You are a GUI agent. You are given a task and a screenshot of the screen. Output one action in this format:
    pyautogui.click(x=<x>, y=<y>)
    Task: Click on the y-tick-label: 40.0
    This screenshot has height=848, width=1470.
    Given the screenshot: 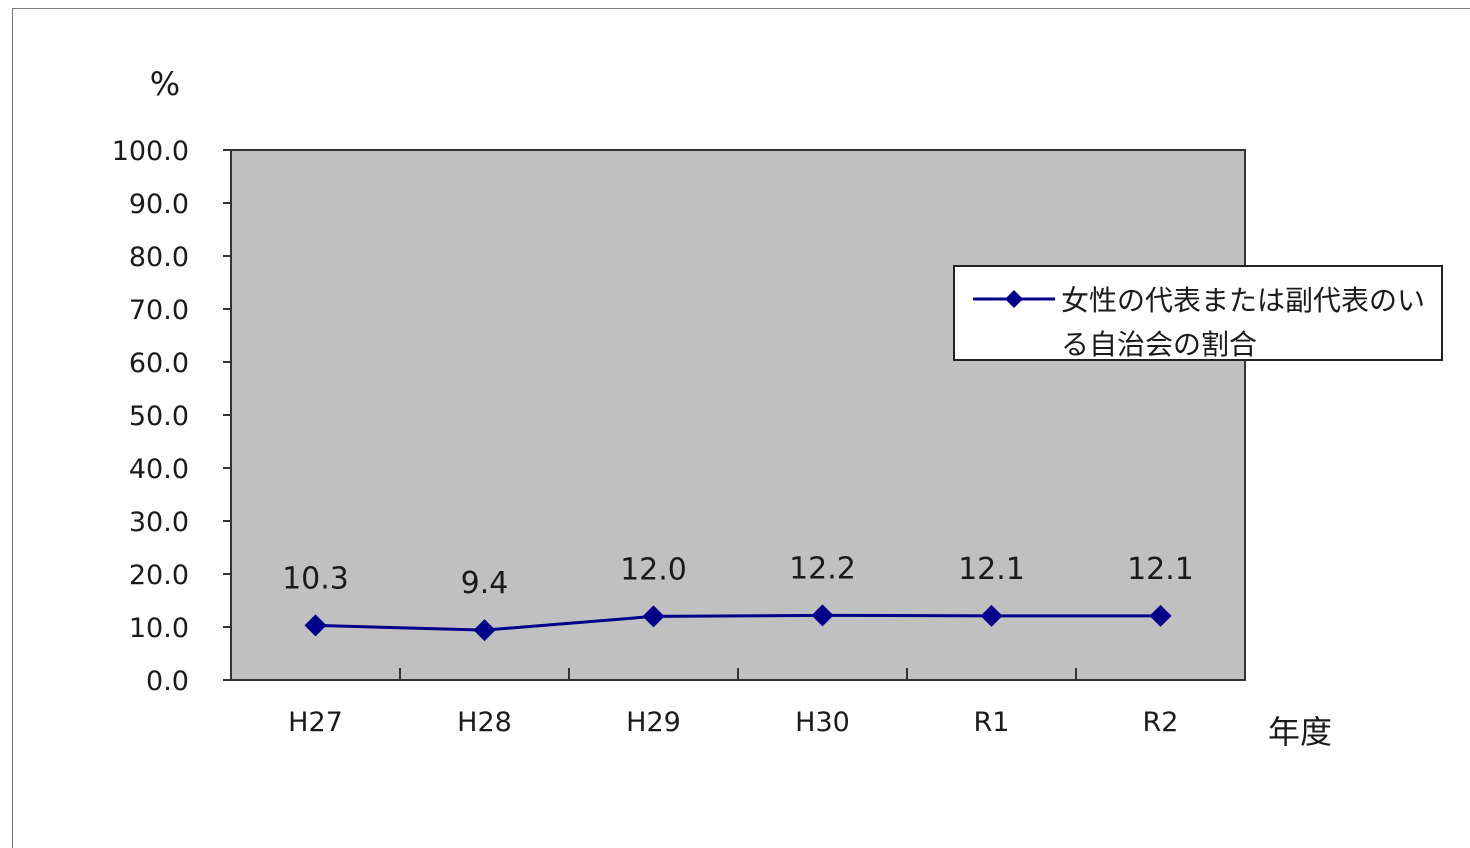 What is the action you would take?
    pyautogui.click(x=159, y=469)
    